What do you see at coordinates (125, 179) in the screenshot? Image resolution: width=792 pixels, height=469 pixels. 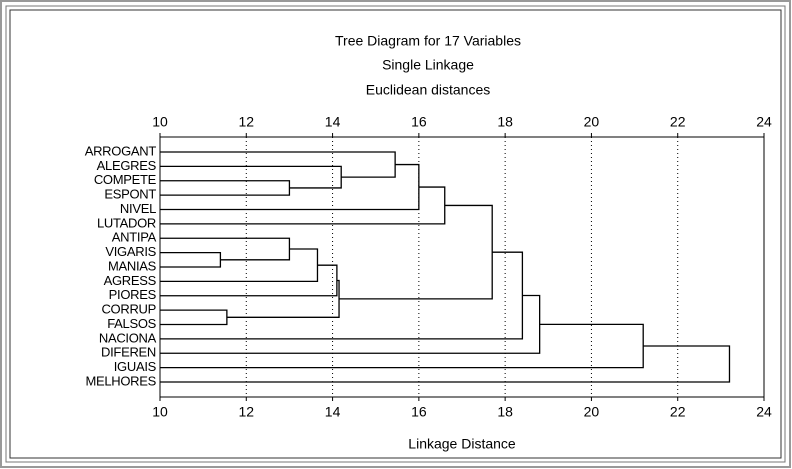 I see `leaf-label: COMPETE` at bounding box center [125, 179].